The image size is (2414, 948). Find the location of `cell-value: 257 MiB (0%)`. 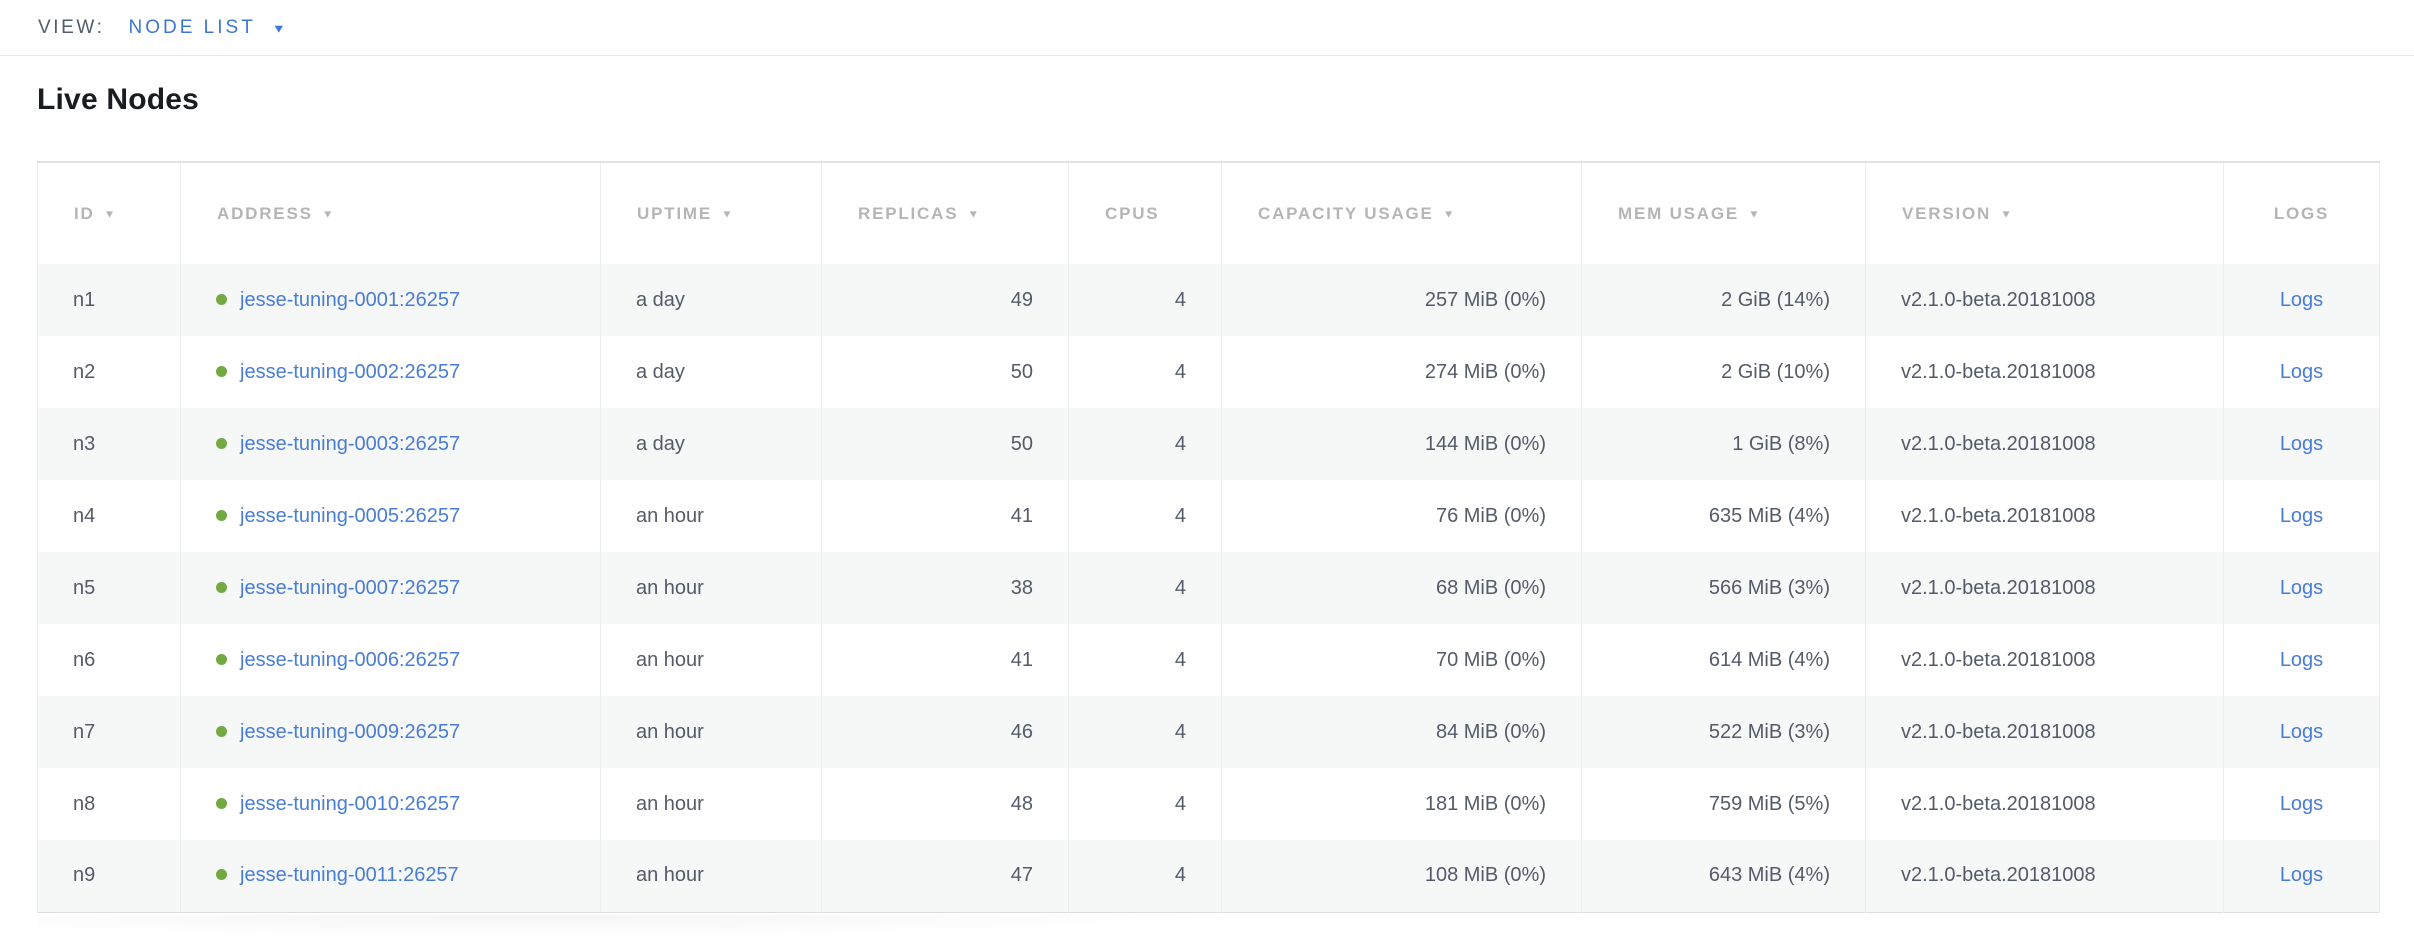

cell-value: 257 MiB (0%) is located at coordinates (1485, 299).